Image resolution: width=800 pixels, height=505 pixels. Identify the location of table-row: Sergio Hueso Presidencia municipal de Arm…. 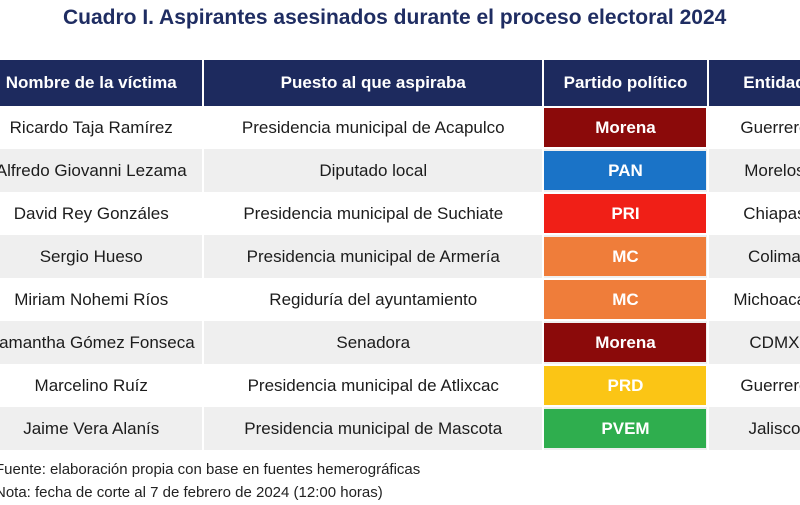
(400, 256).